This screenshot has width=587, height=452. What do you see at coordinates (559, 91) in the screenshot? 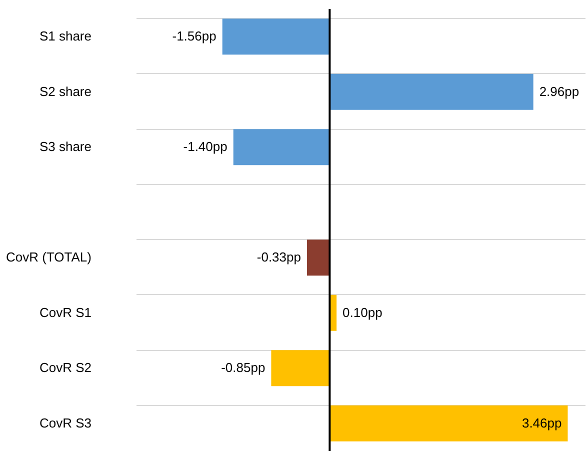
I see `data-label: 2.96pp` at bounding box center [559, 91].